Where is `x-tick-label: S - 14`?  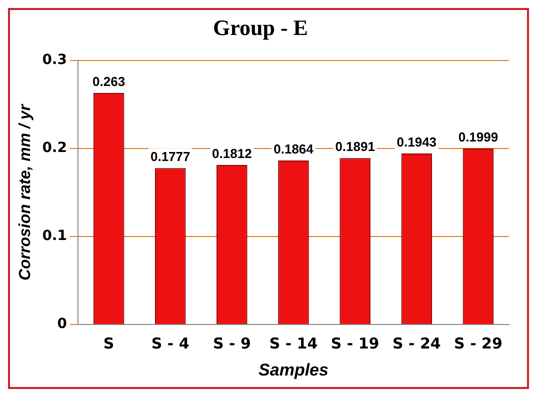
x-tick-label: S - 14 is located at coordinates (293, 343).